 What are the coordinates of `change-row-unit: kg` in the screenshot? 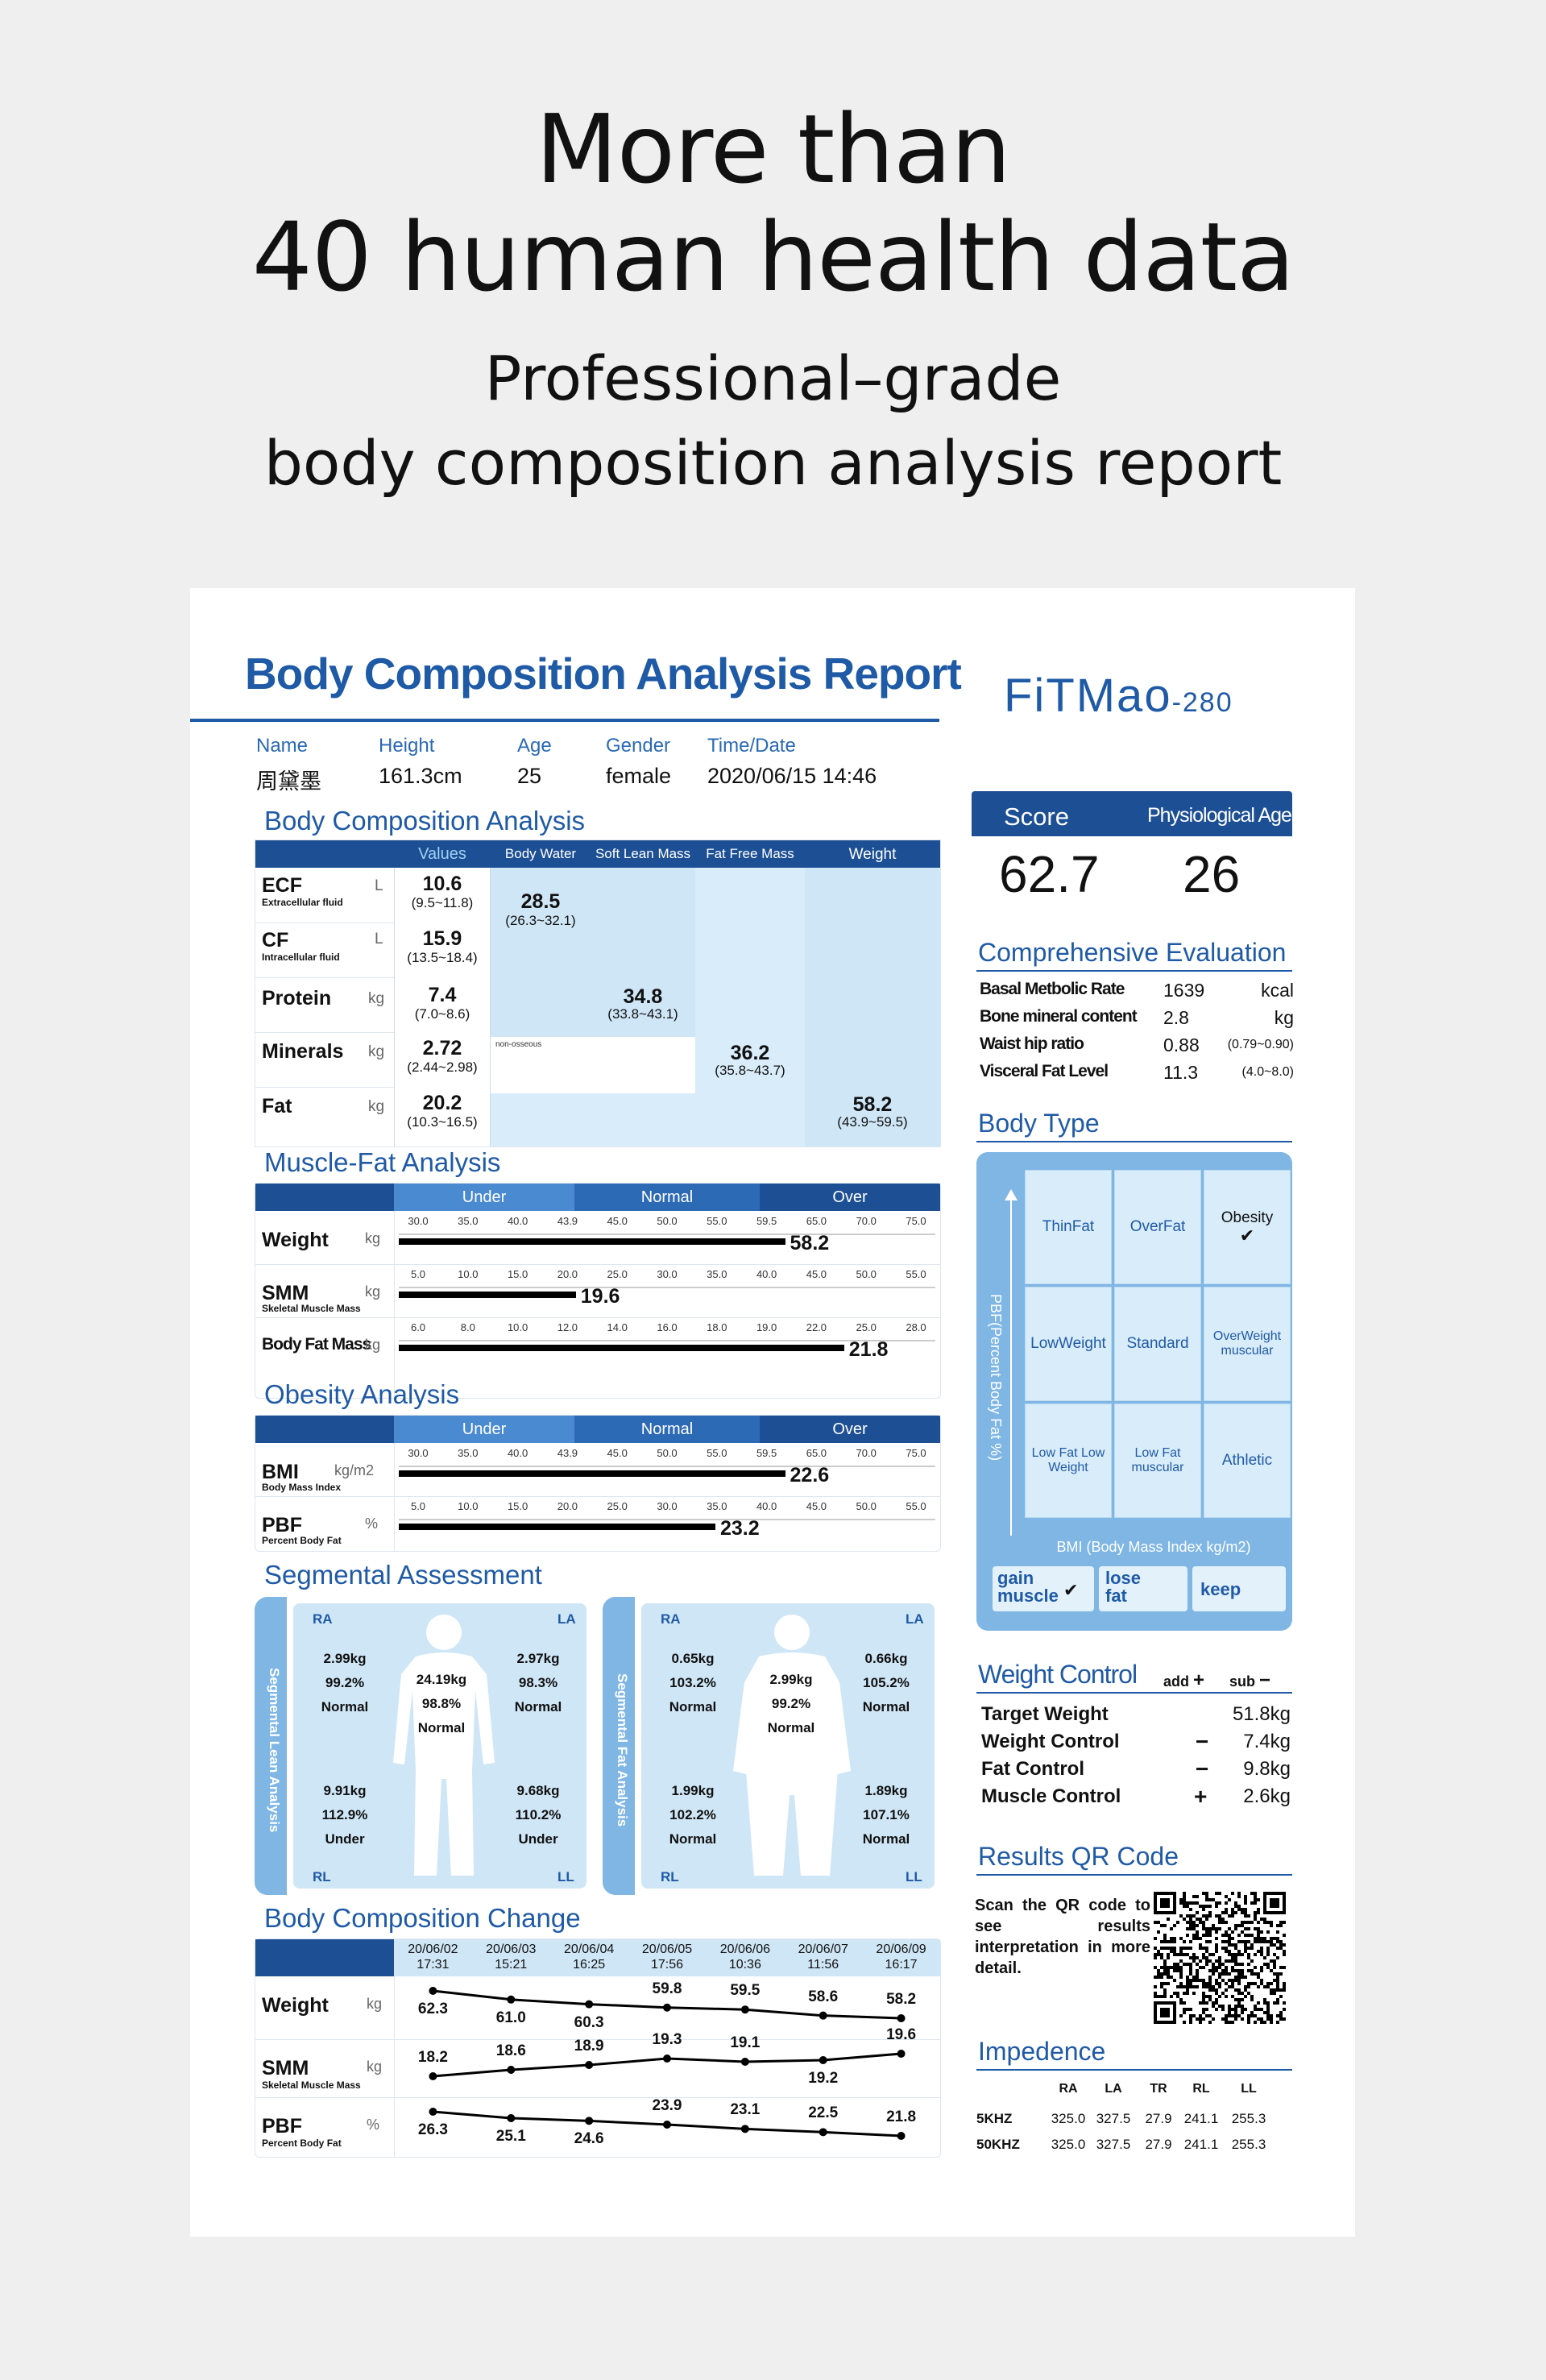 It's located at (375, 2067).